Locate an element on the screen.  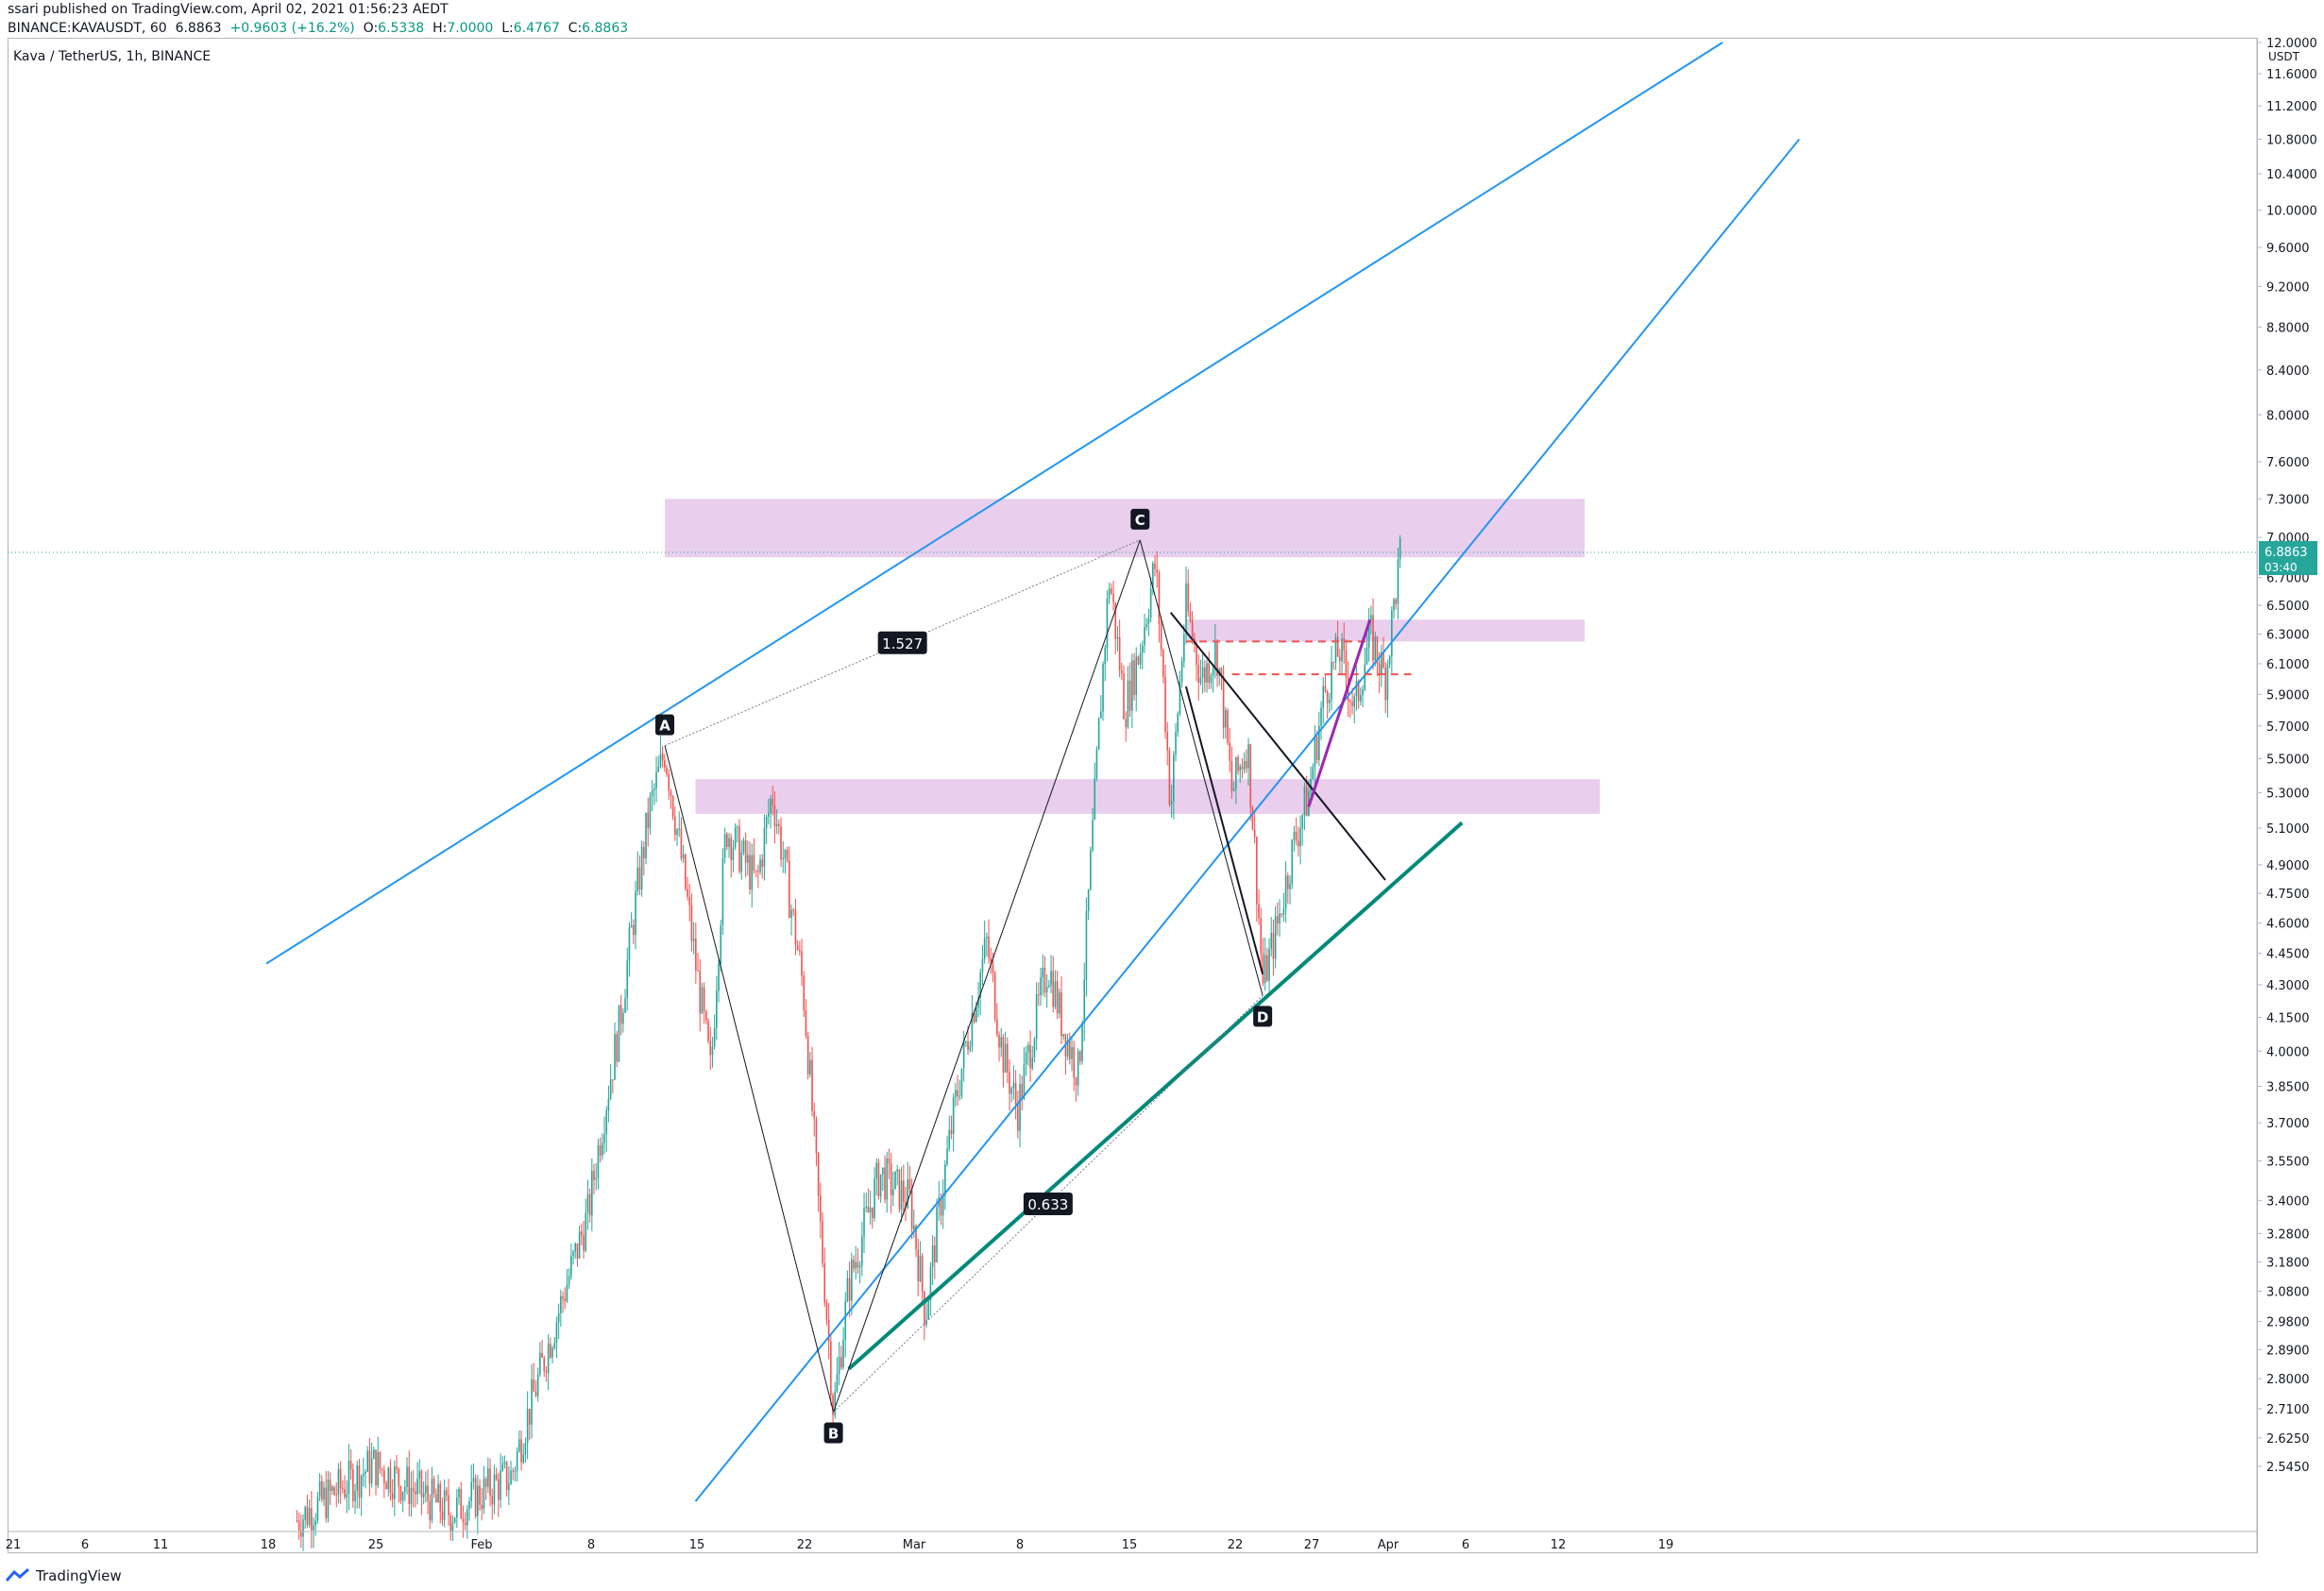
pattern-point-D-label: D is located at coordinates (1262, 1016).